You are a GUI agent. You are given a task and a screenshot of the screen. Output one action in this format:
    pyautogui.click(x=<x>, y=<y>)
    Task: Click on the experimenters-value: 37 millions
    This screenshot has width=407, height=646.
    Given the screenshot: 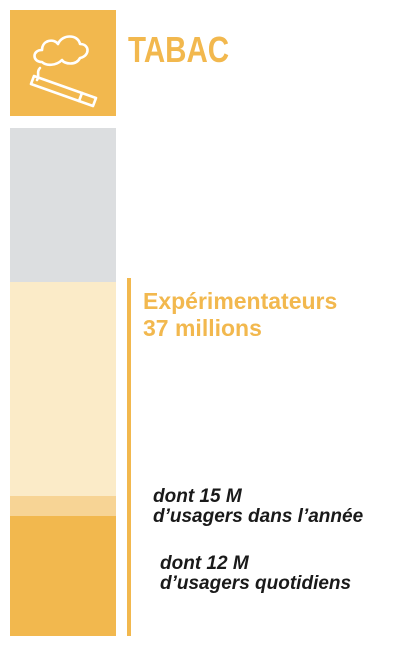 What is the action you would take?
    pyautogui.click(x=202, y=328)
    